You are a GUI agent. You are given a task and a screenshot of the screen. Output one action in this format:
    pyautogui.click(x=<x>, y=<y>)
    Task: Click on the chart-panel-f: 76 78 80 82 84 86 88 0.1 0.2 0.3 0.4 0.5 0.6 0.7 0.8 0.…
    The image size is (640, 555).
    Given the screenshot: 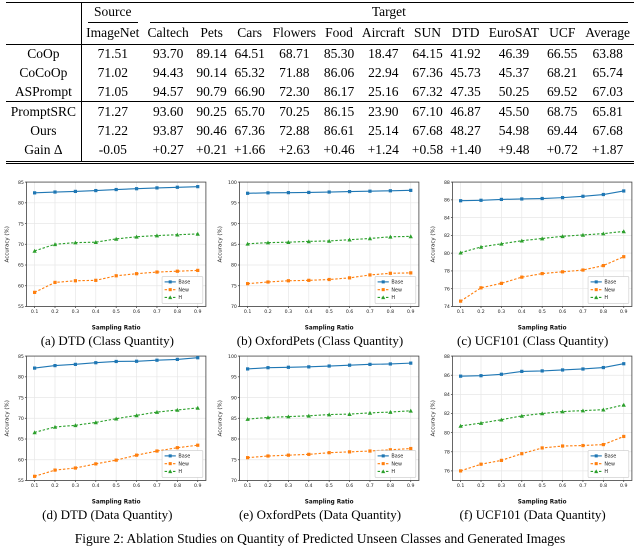 What is the action you would take?
    pyautogui.click(x=532, y=439)
    